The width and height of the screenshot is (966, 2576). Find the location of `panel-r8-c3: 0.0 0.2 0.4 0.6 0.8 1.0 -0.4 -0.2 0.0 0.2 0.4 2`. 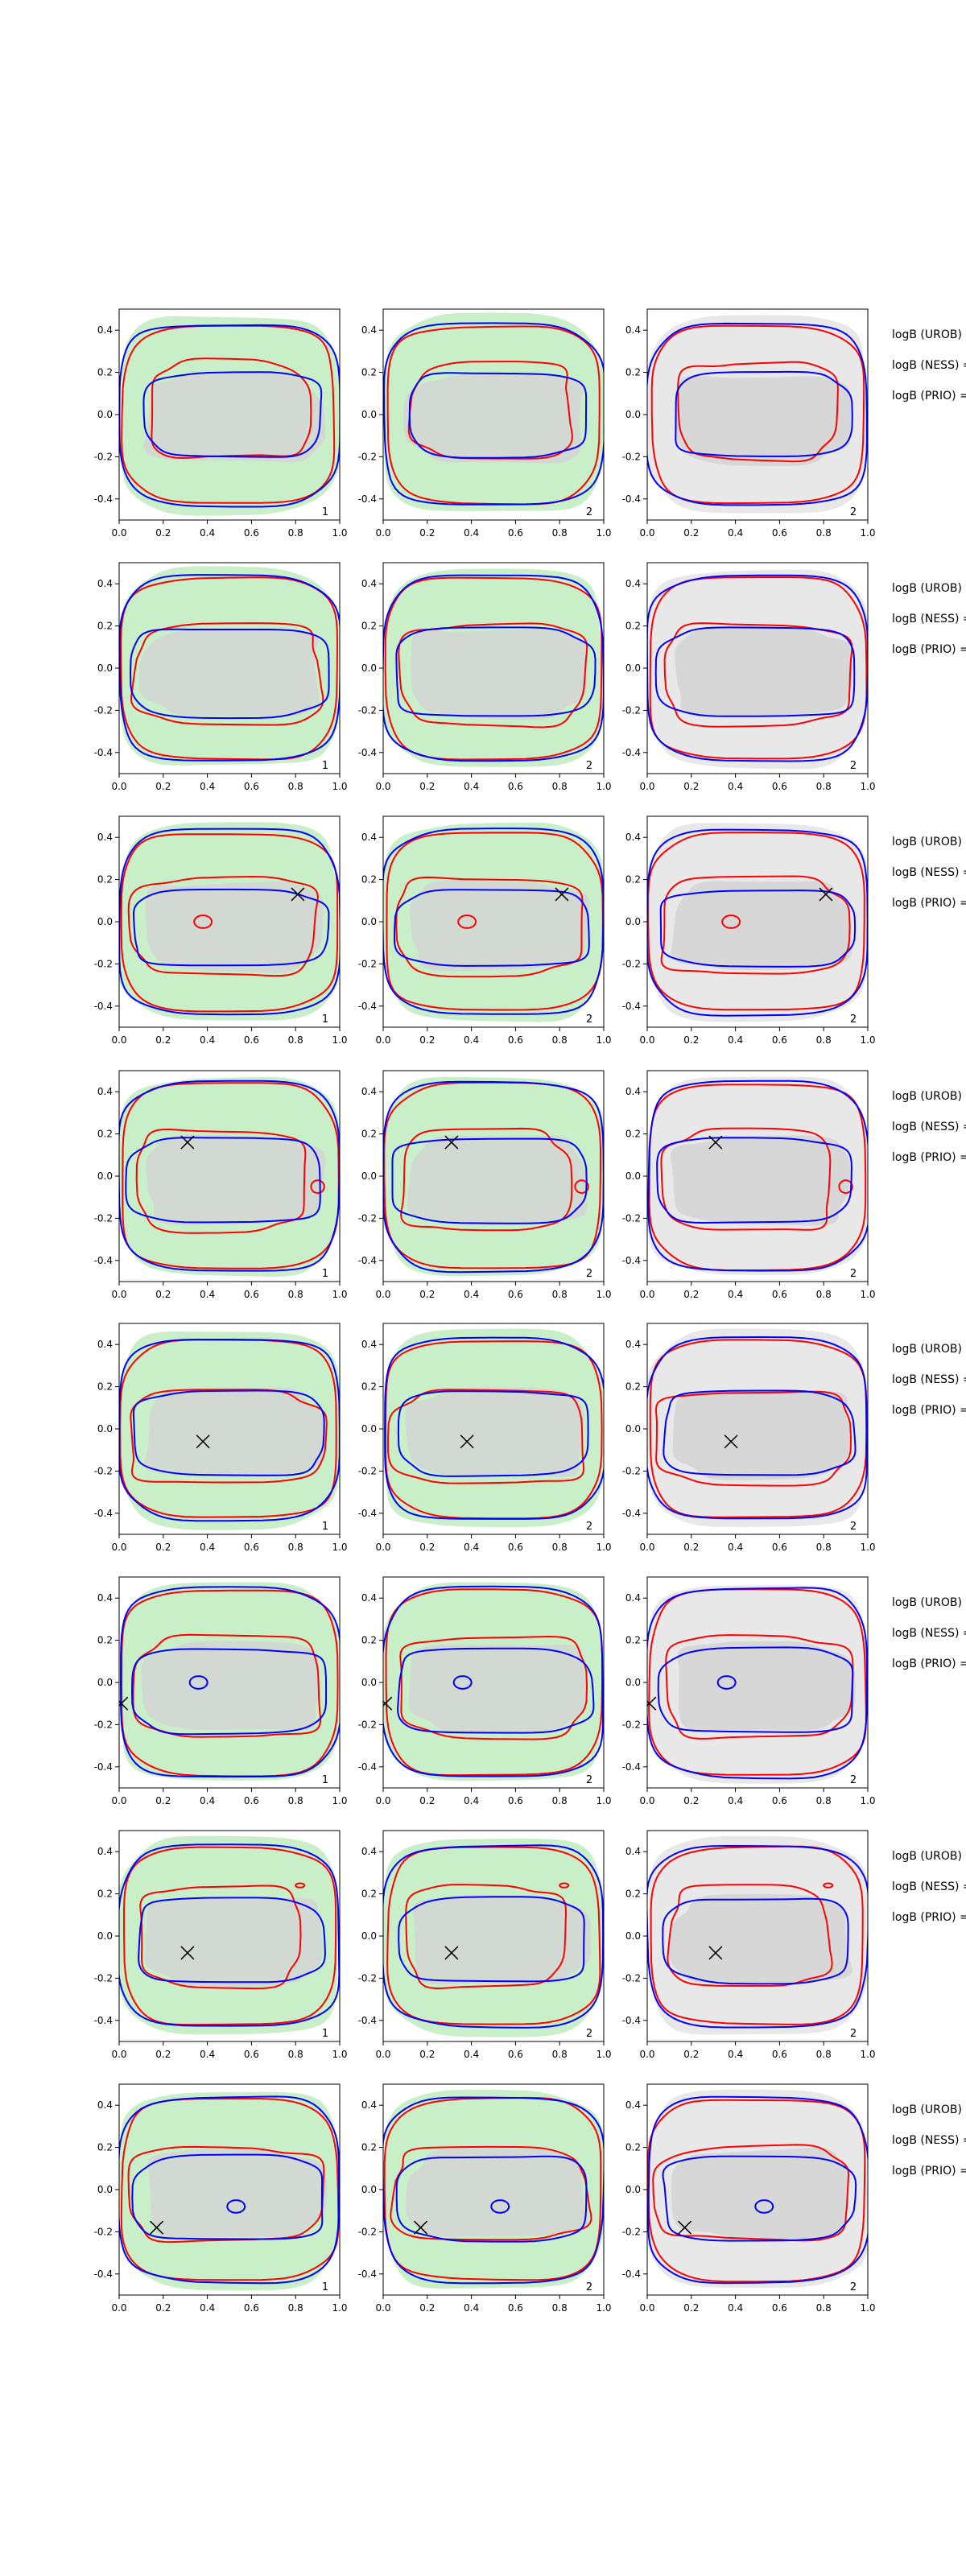

panel-r8-c3: 0.0 0.2 0.4 0.6 0.8 1.0 -0.4 -0.2 0.0 0.2 0.4 2 is located at coordinates (749, 2198).